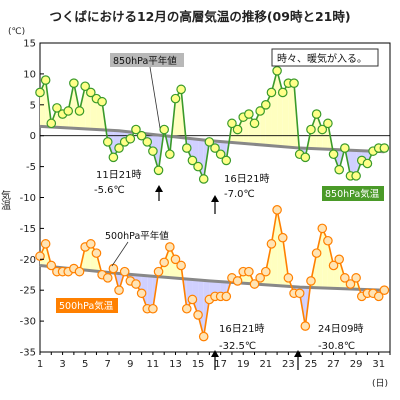 Image resolution: width=400 pixels, height=400 pixels. I want to click on avg500-label-box: 500hPa平年値, so click(139, 235).